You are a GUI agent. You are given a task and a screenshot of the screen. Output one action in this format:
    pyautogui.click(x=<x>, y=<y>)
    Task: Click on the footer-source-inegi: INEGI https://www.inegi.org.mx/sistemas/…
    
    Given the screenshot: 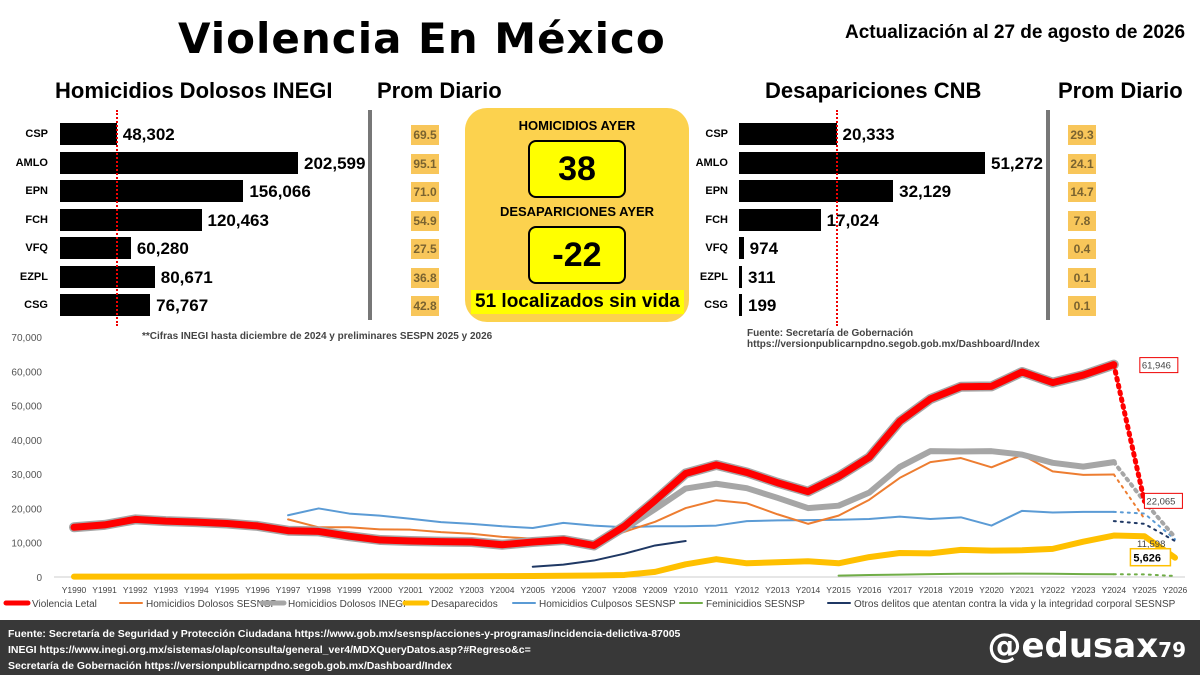 What is the action you would take?
    pyautogui.click(x=269, y=650)
    